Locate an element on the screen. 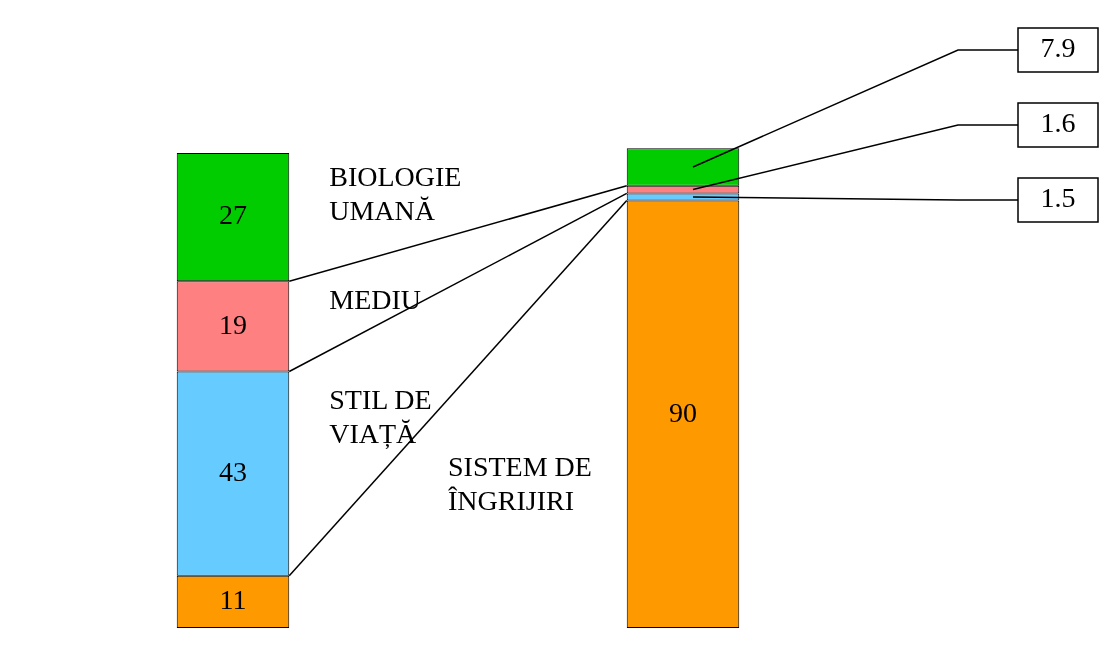  data-label: 11 is located at coordinates (233, 600).